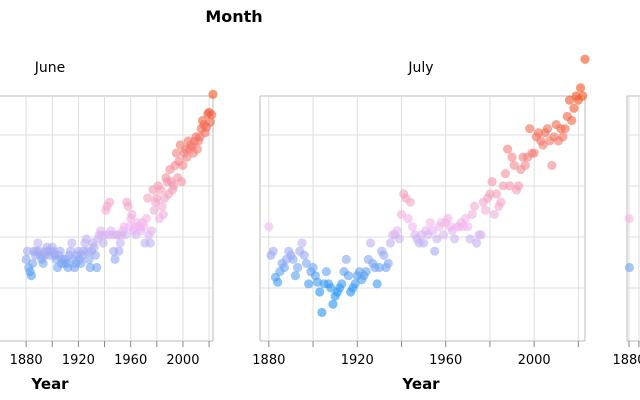  Describe the element at coordinates (78, 360) in the screenshot. I see `x-tick-label: 1920` at that location.